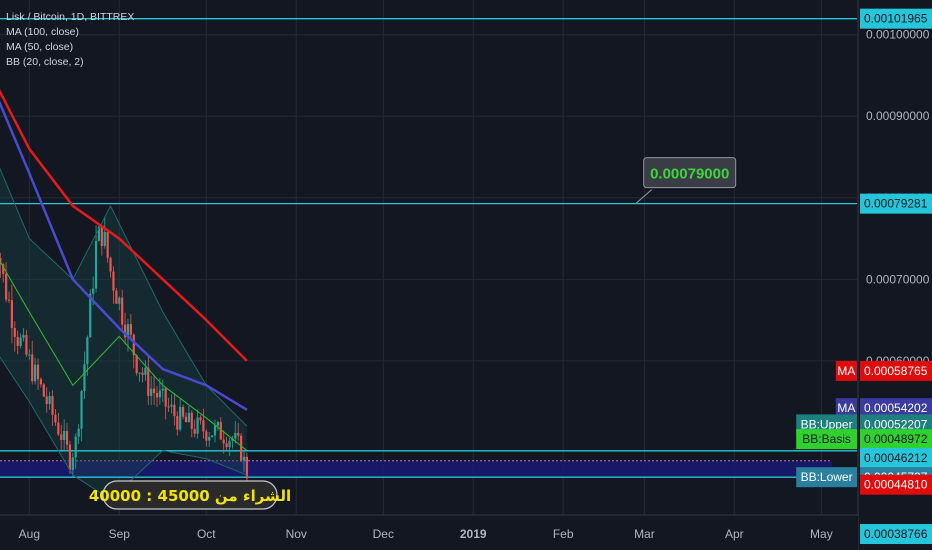  I want to click on buy-zone, so click(416, 469).